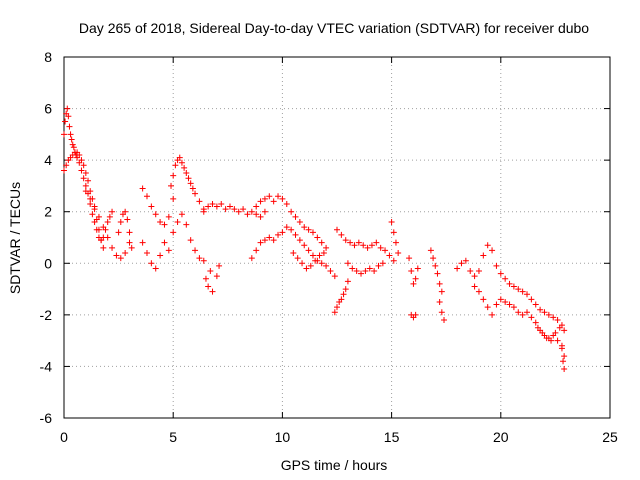 The image size is (640, 480). What do you see at coordinates (501, 437) in the screenshot?
I see `x-tick-label: 20` at bounding box center [501, 437].